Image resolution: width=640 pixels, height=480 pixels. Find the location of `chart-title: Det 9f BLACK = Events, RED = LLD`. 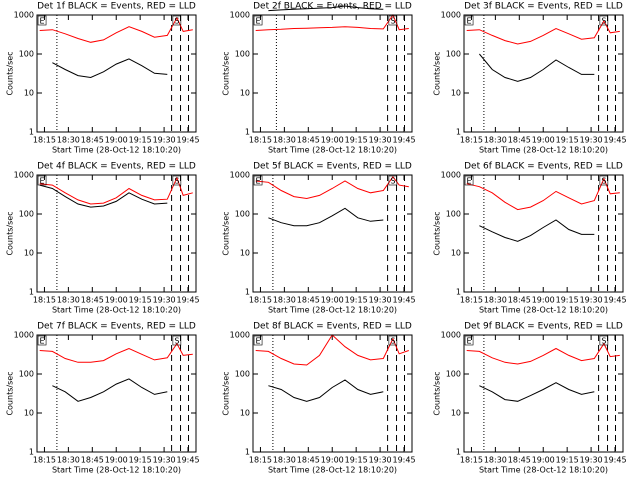

chart-title: Det 9f BLACK = Events, RED = LLD is located at coordinates (543, 327).